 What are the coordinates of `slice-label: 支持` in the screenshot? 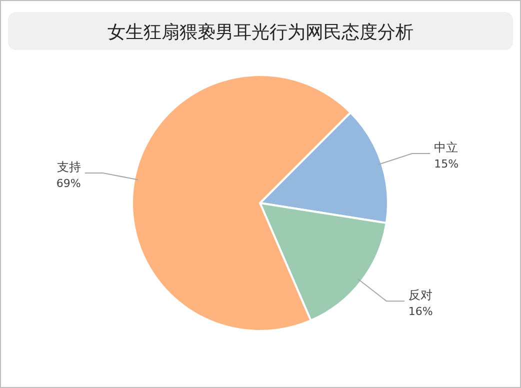 It's located at (68, 167).